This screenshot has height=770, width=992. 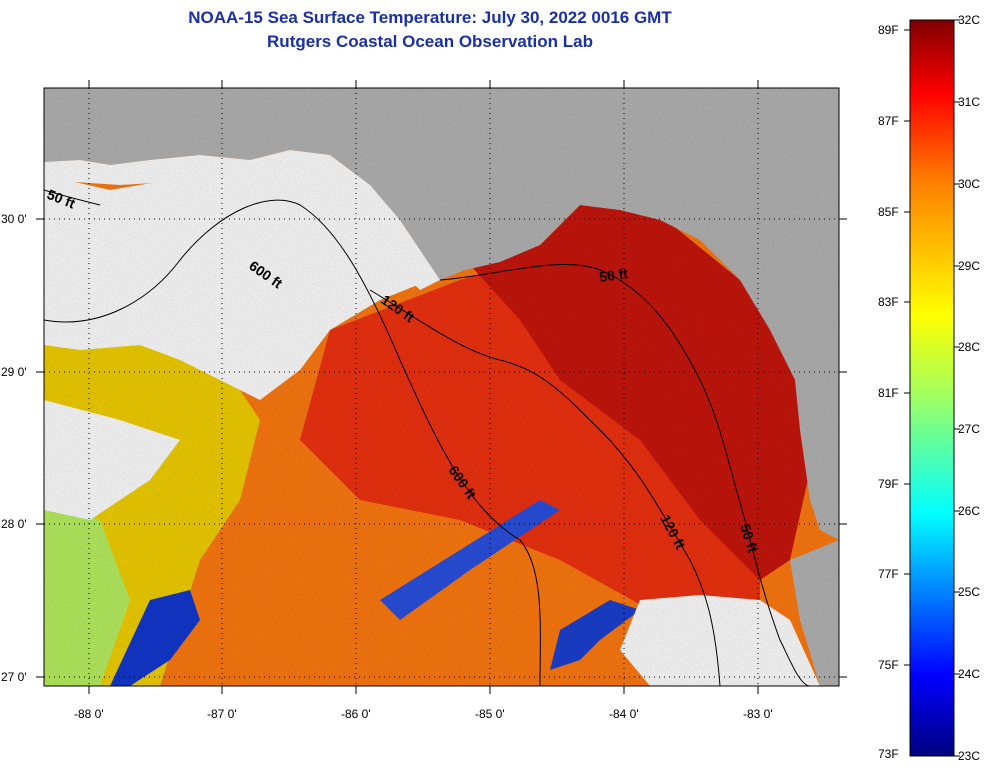 I want to click on colorbar-c-label: 31C, so click(x=969, y=102).